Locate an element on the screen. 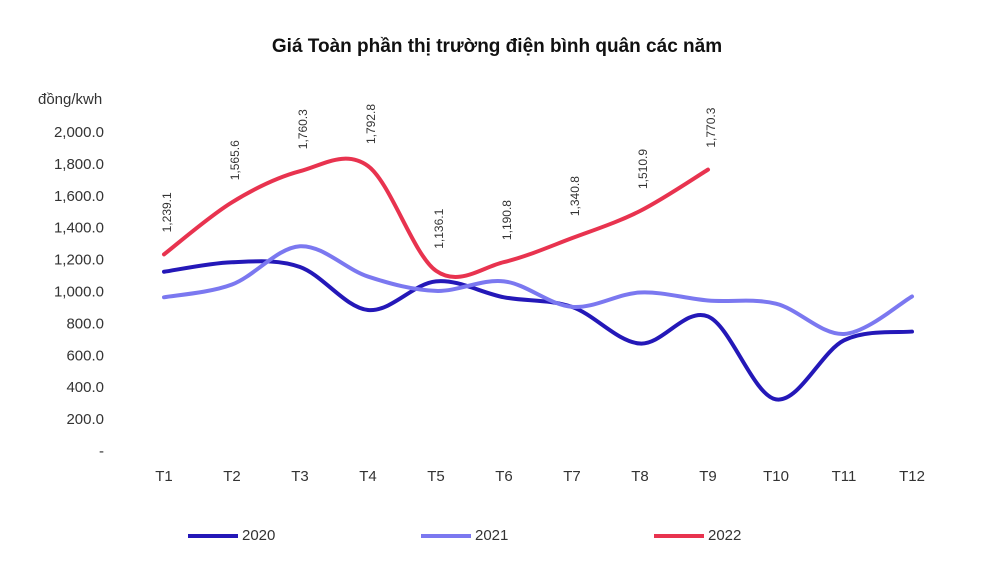  x-tick-label: T4 is located at coordinates (368, 476).